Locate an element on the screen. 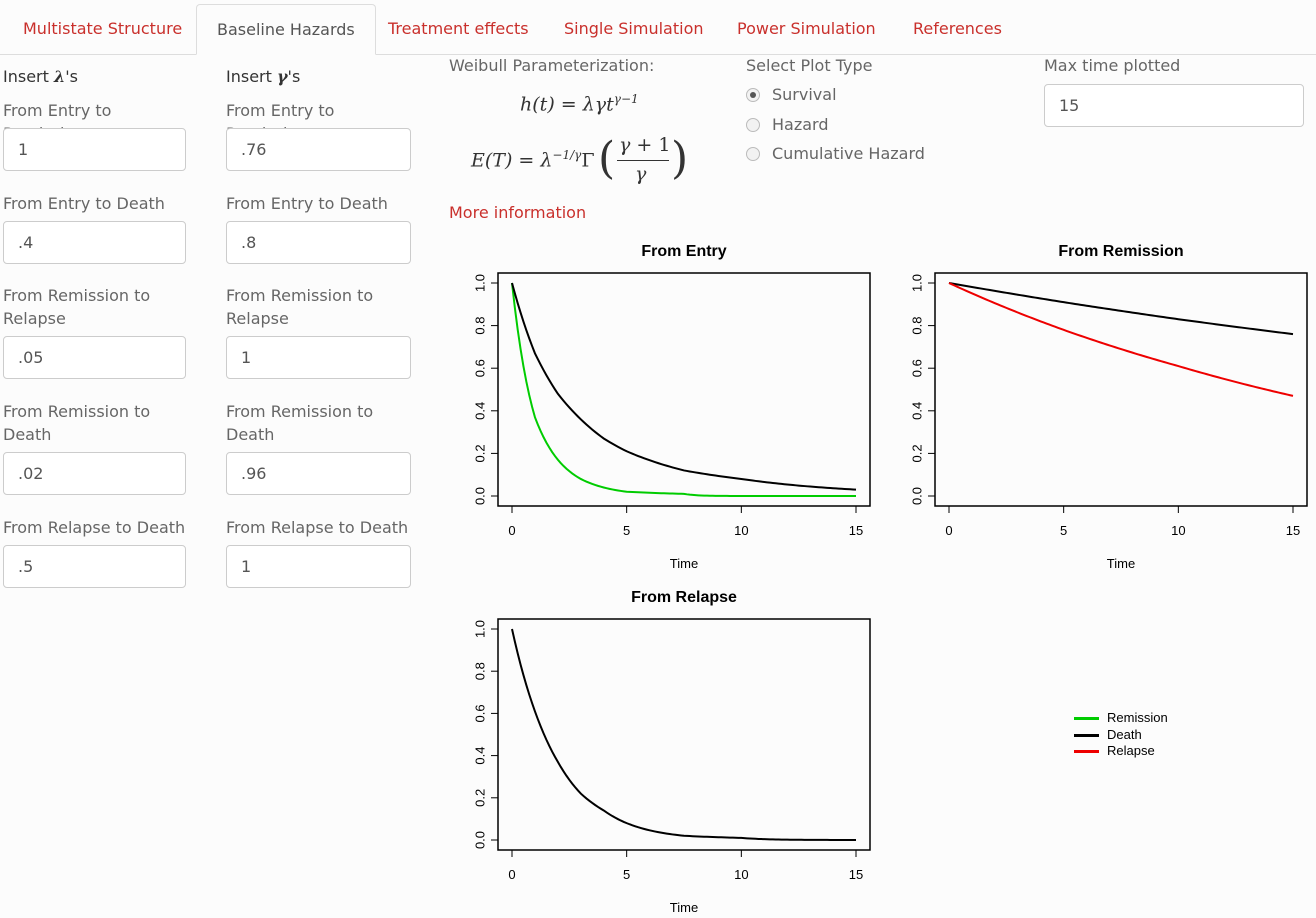 The width and height of the screenshot is (1316, 918). more-information-link: More information is located at coordinates (518, 212).